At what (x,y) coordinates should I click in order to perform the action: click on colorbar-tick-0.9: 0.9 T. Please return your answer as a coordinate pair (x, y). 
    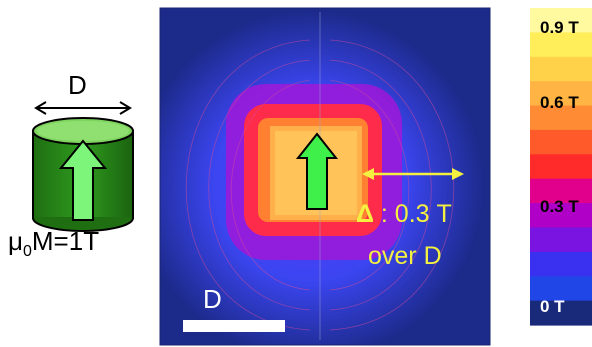
    Looking at the image, I should click on (559, 27).